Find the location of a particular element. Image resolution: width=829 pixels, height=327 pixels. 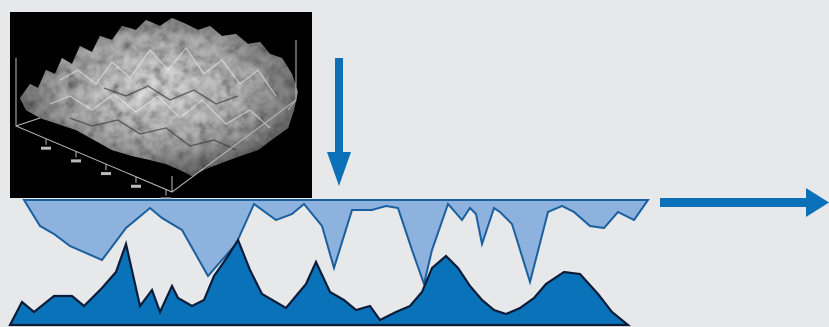

terrain-valleys is located at coordinates (154, 118).